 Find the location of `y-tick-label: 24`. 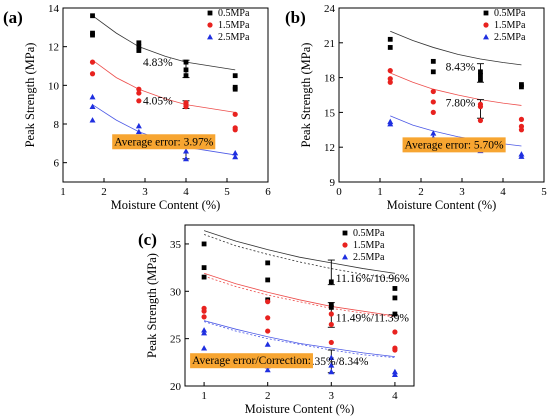

y-tick-label: 24 is located at coordinates (330, 9).